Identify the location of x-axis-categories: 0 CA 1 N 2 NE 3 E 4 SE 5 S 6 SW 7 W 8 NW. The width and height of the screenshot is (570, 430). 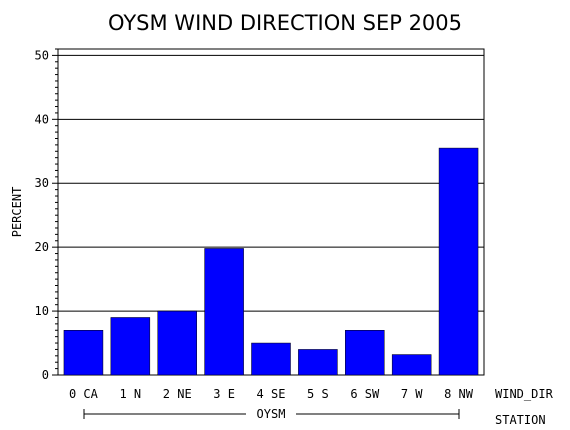
(271, 394).